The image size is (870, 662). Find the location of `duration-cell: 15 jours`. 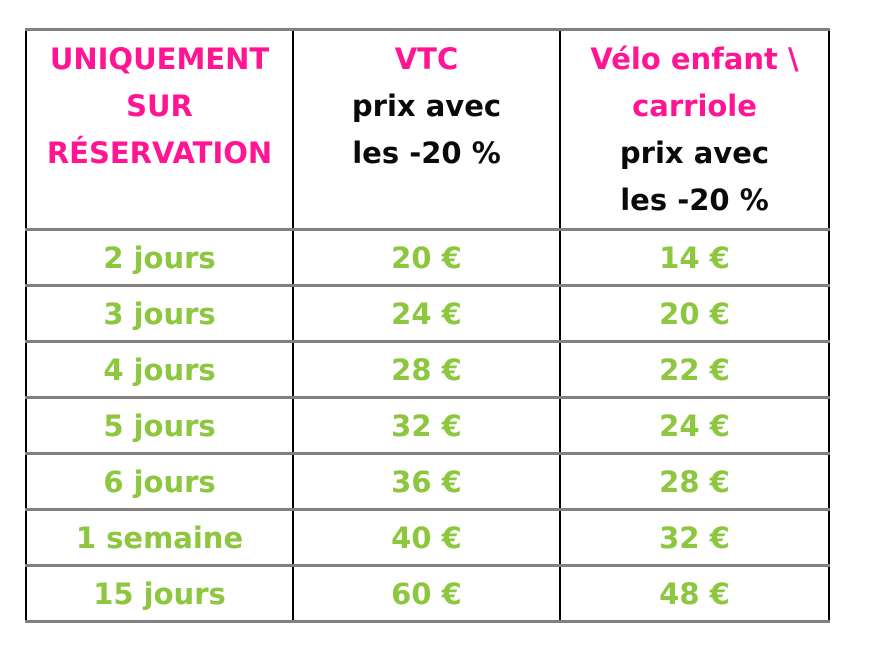

duration-cell: 15 jours is located at coordinates (159, 593).